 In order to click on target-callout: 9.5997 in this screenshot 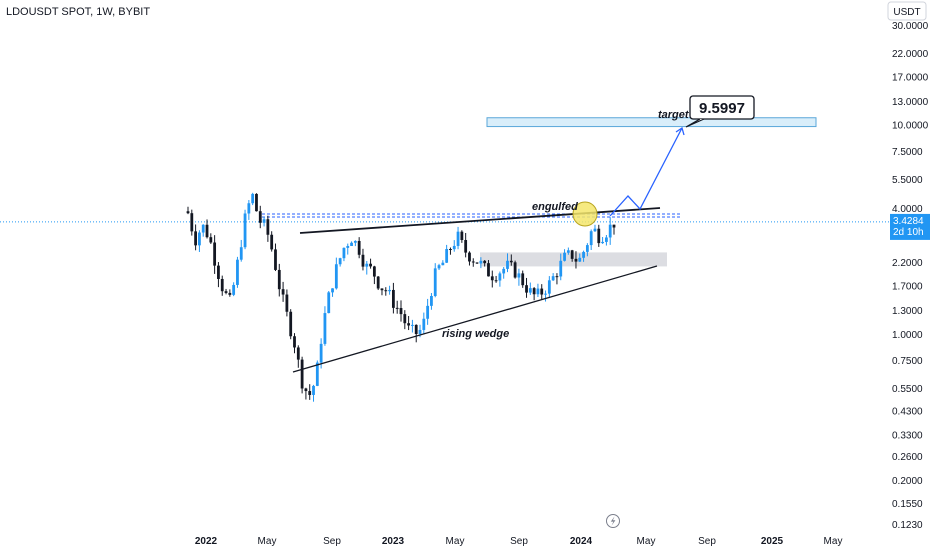, I will do `click(720, 111)`.